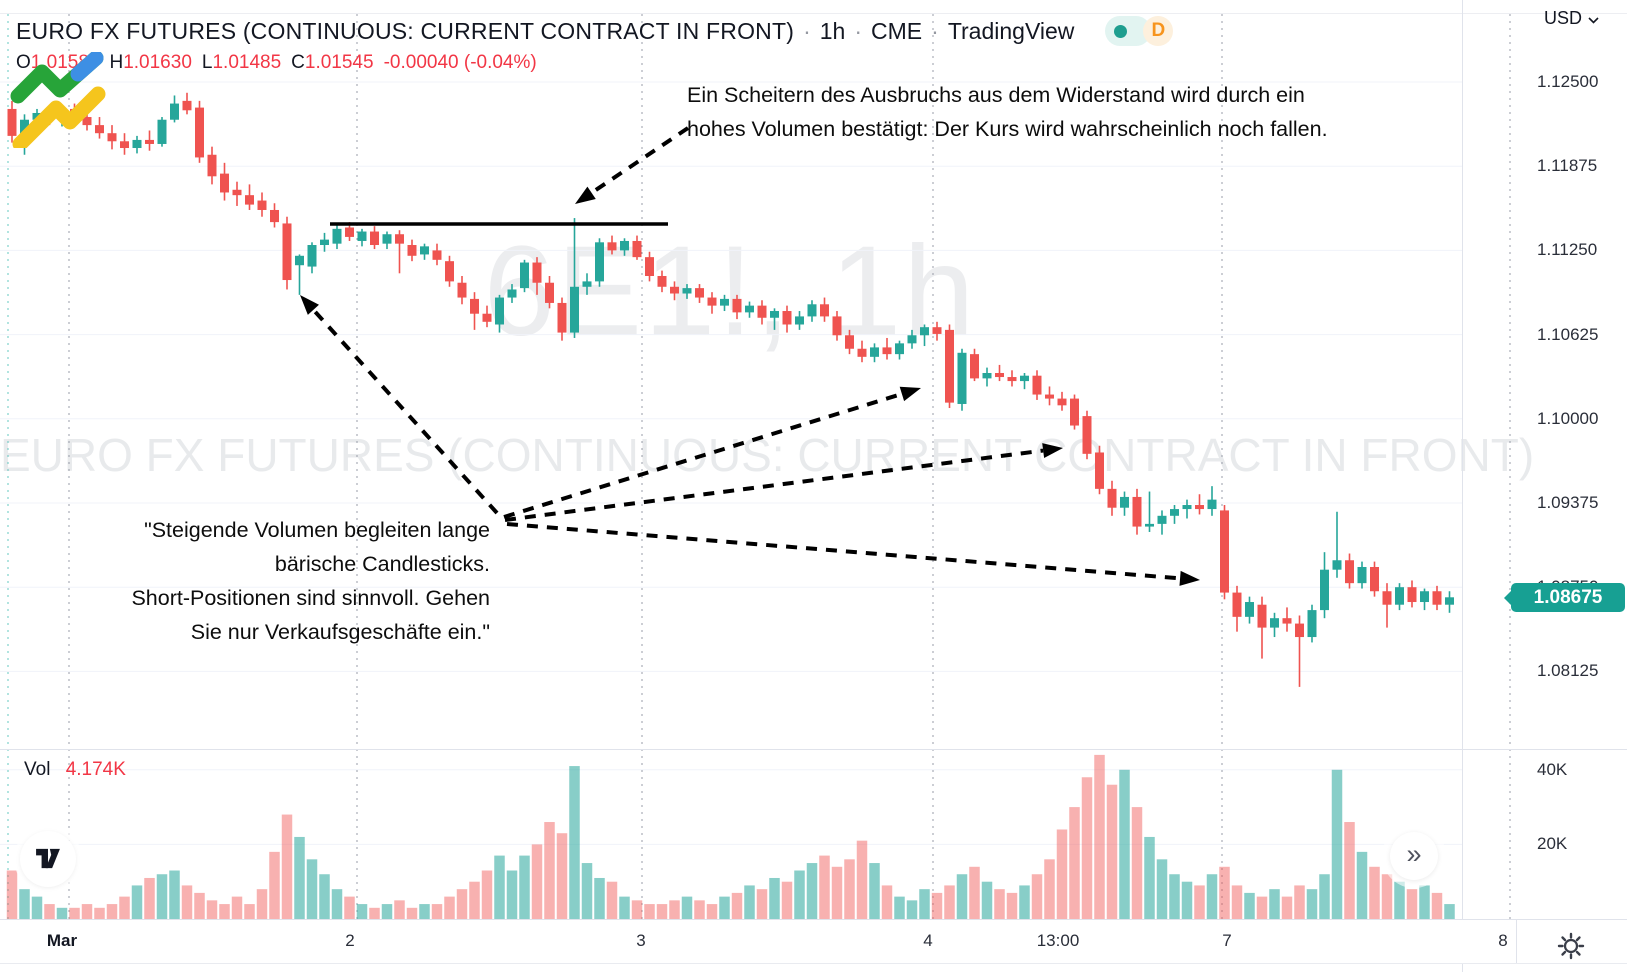 Image resolution: width=1627 pixels, height=972 pixels. Describe the element at coordinates (813, 749) in the screenshot. I see `pane-separator` at that location.